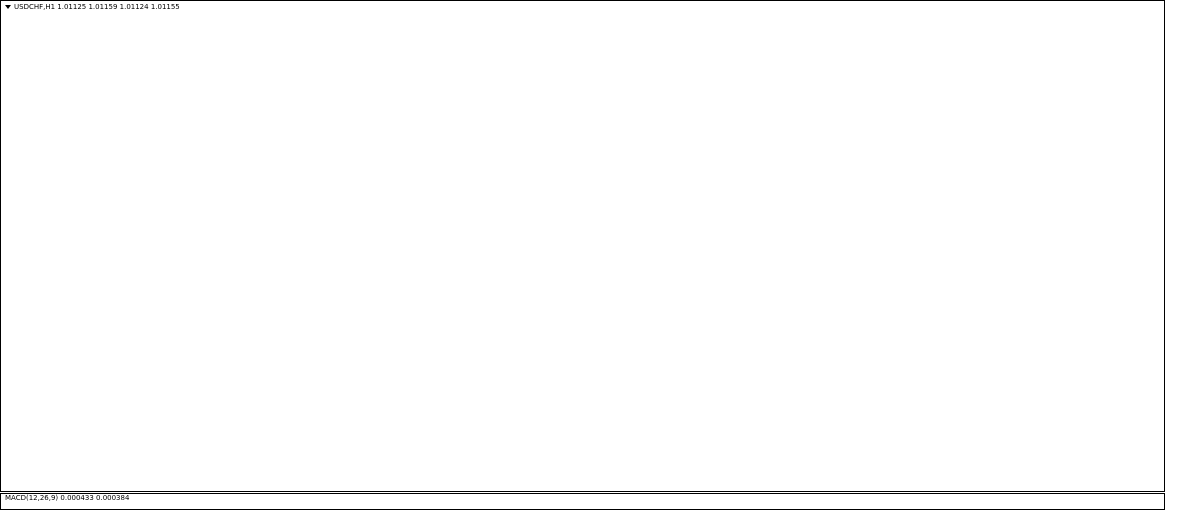  What do you see at coordinates (67, 498) in the screenshot?
I see `macd-title: MACD(12,26,9) 0.000433 0.000384` at bounding box center [67, 498].